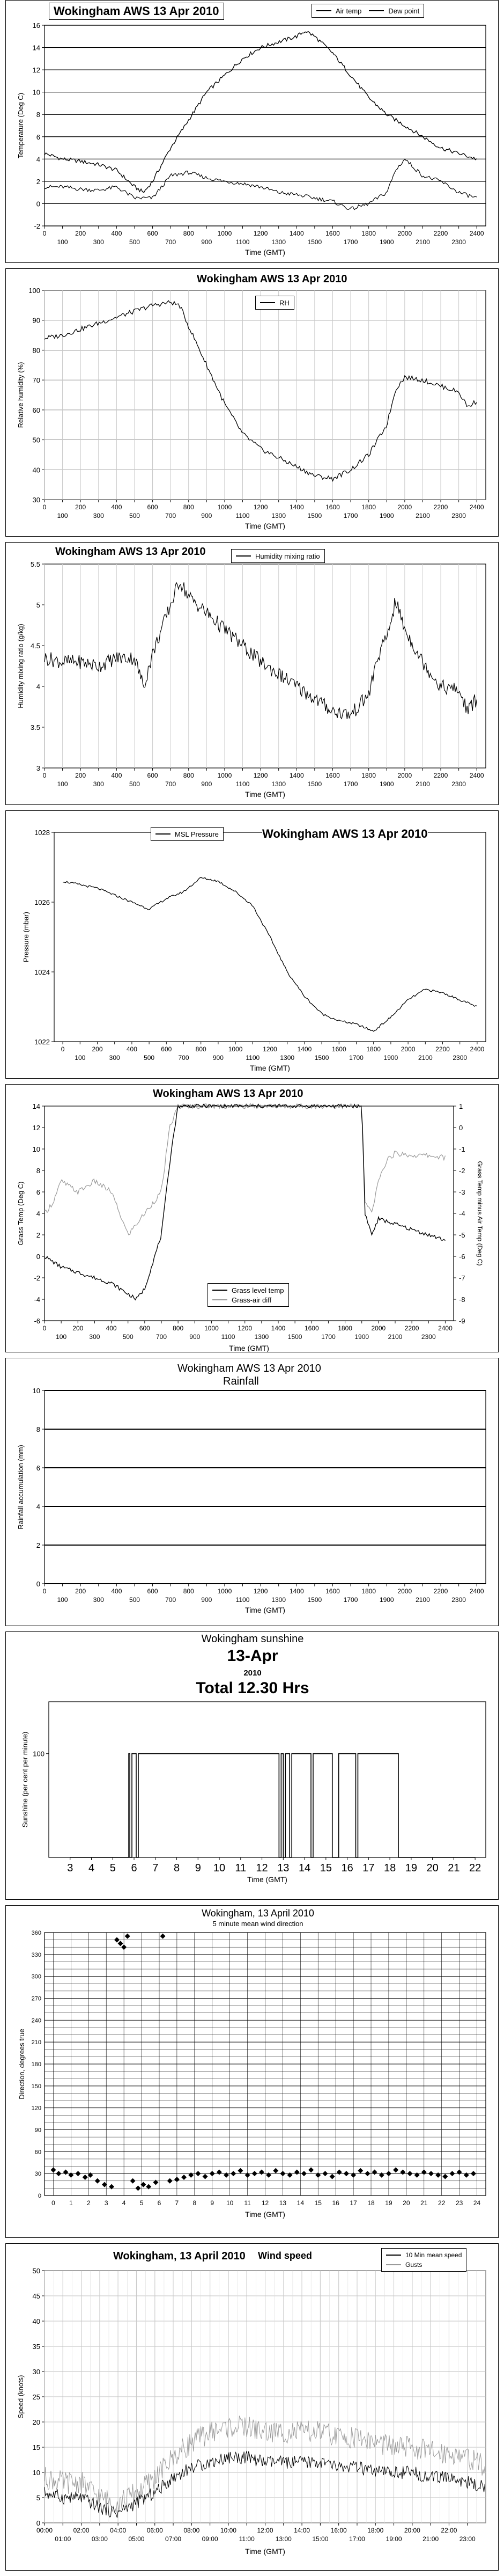 The width and height of the screenshot is (504, 2576). What do you see at coordinates (459, 2203) in the screenshot?
I see `x-tick-label: 23` at bounding box center [459, 2203].